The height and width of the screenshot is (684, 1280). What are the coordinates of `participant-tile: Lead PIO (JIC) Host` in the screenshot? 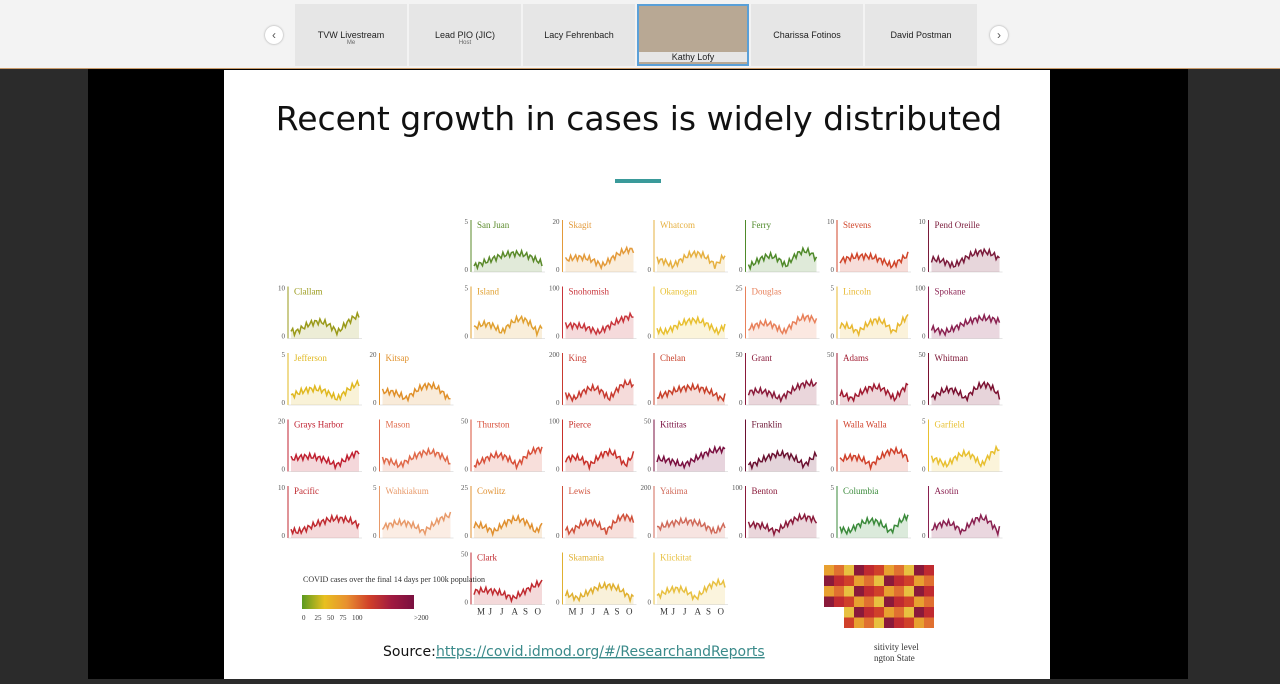 It's located at (465, 35).